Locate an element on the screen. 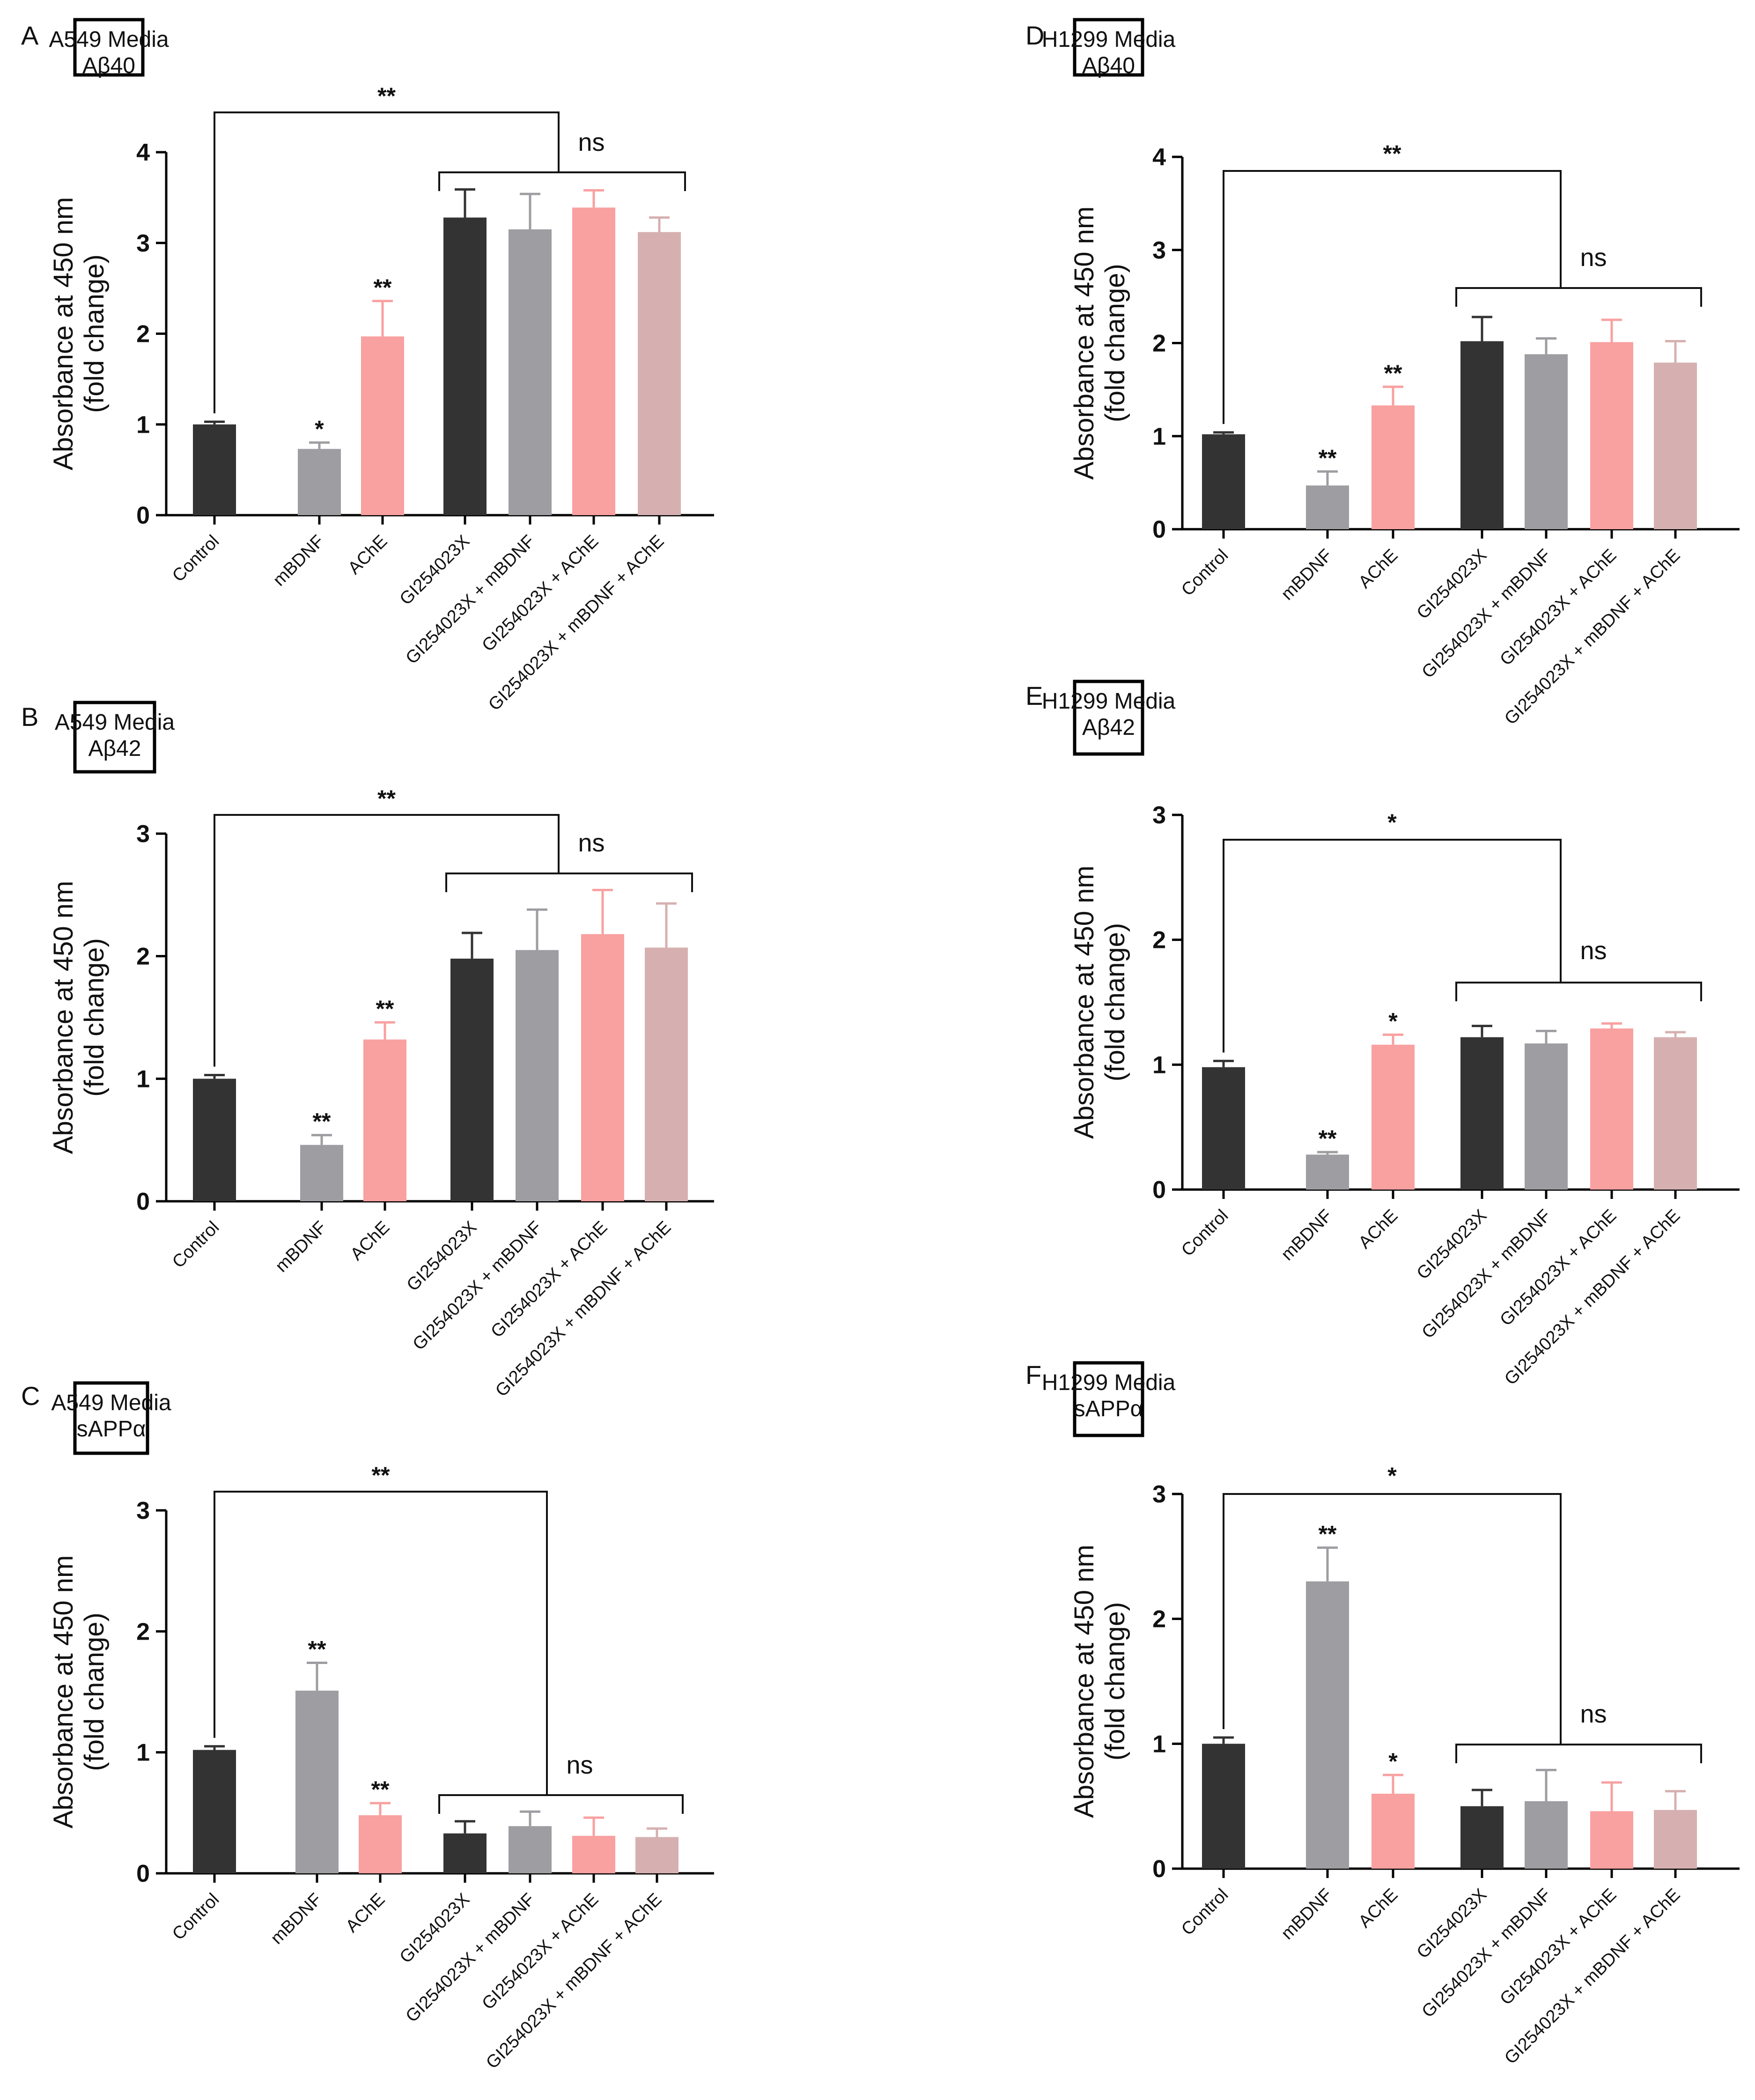  panel-e-category-label-0: Control is located at coordinates (1205, 1233).